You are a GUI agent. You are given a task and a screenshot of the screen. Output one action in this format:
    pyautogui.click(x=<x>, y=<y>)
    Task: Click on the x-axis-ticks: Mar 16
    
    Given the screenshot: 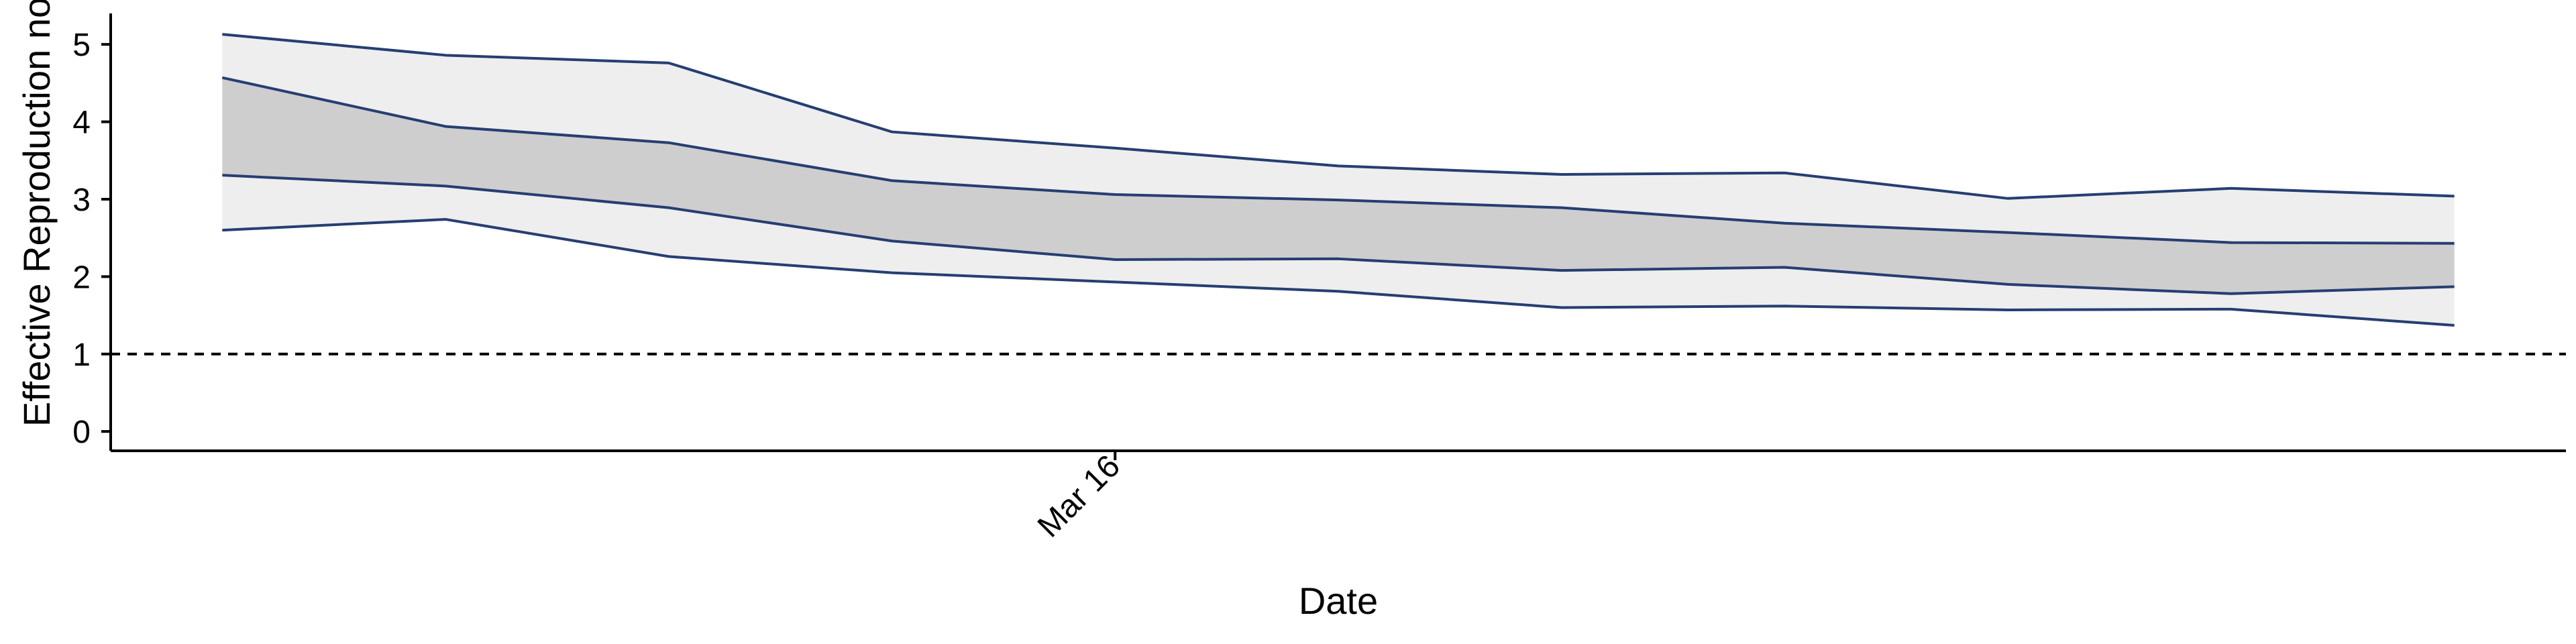 What is the action you would take?
    pyautogui.click(x=1079, y=496)
    